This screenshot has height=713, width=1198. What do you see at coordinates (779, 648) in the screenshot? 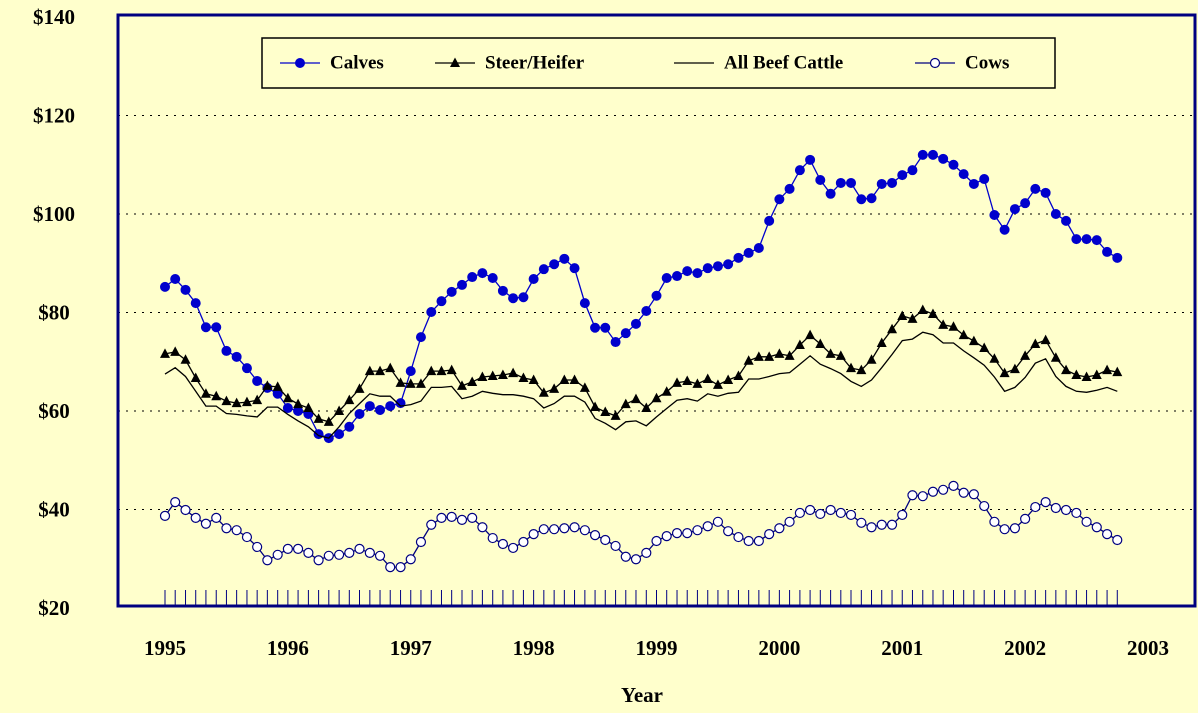
I see `x-tick-label: 2000` at bounding box center [779, 648].